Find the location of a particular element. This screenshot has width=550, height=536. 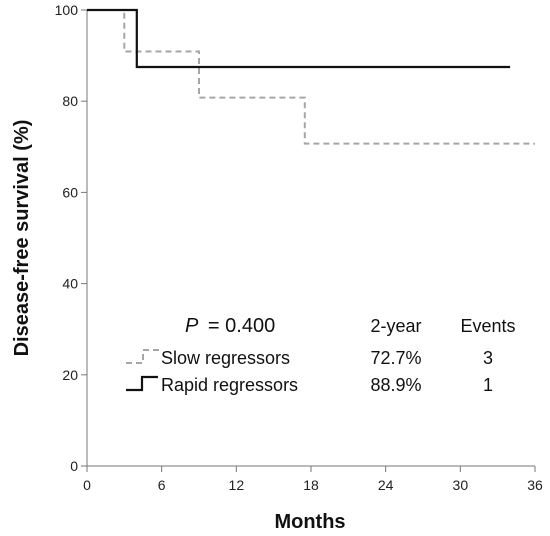

x-tick-label: 12 is located at coordinates (237, 485).